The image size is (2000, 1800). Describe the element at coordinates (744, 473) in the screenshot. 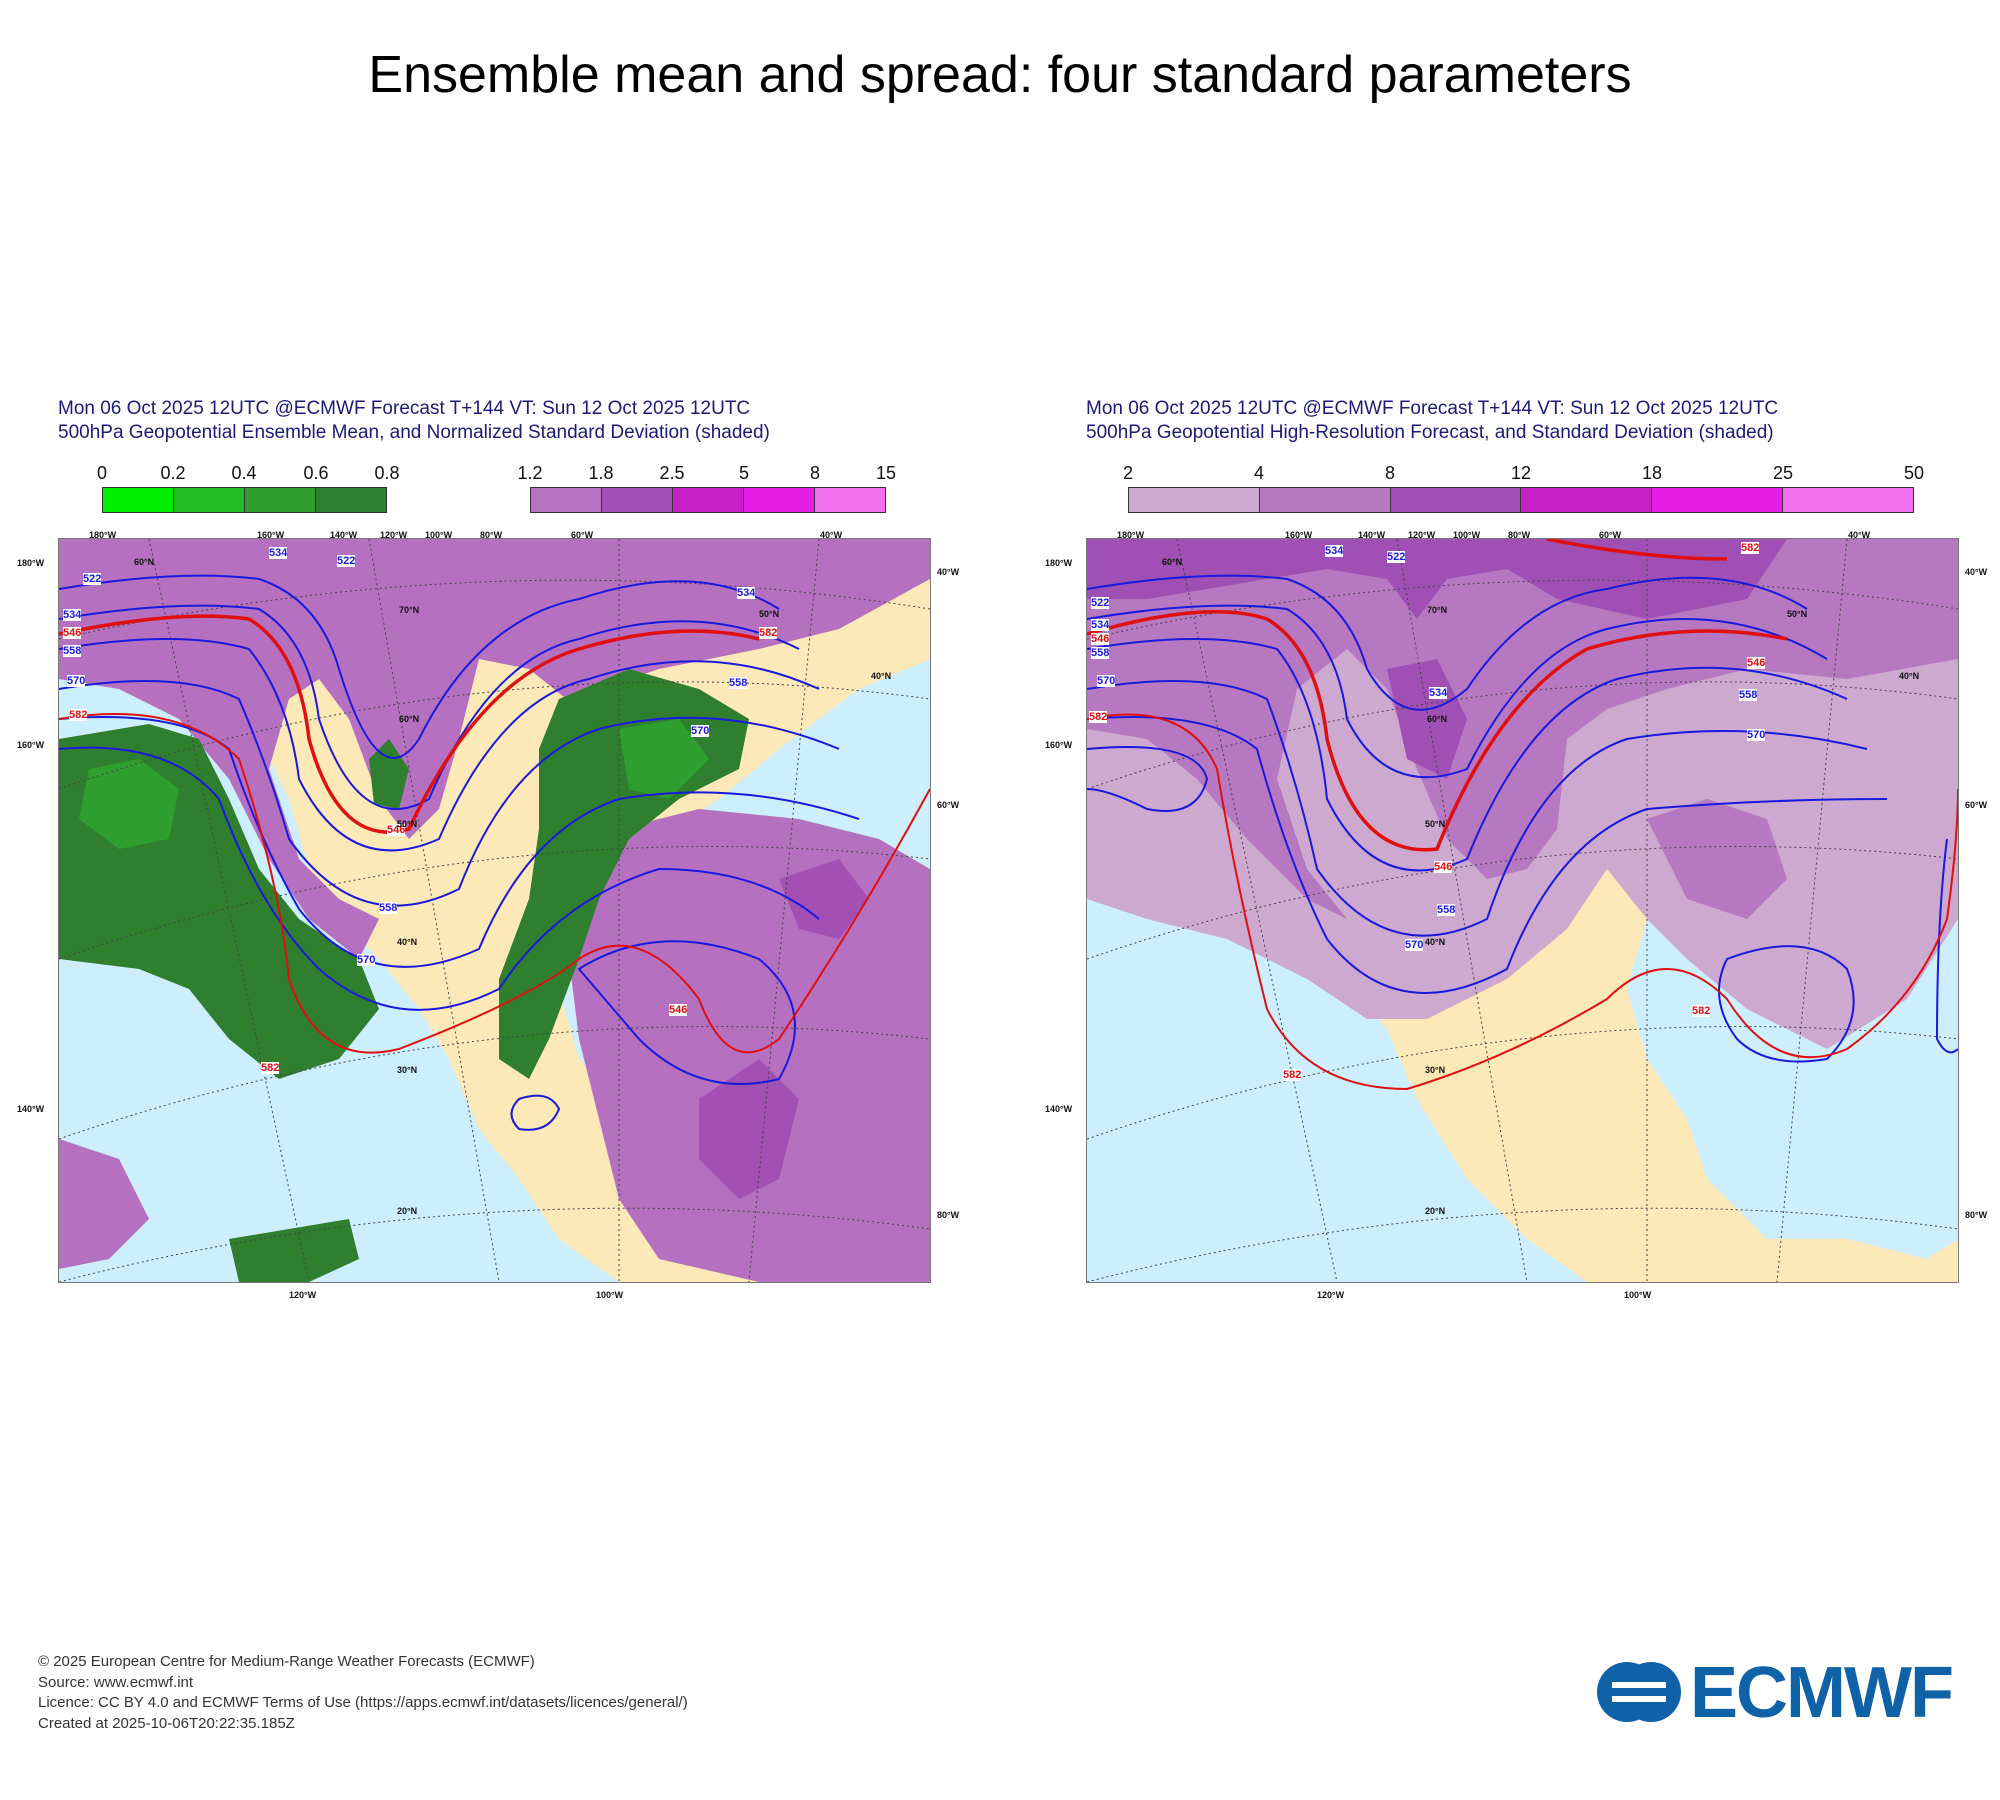

I see `colorbar-label: 5` at that location.